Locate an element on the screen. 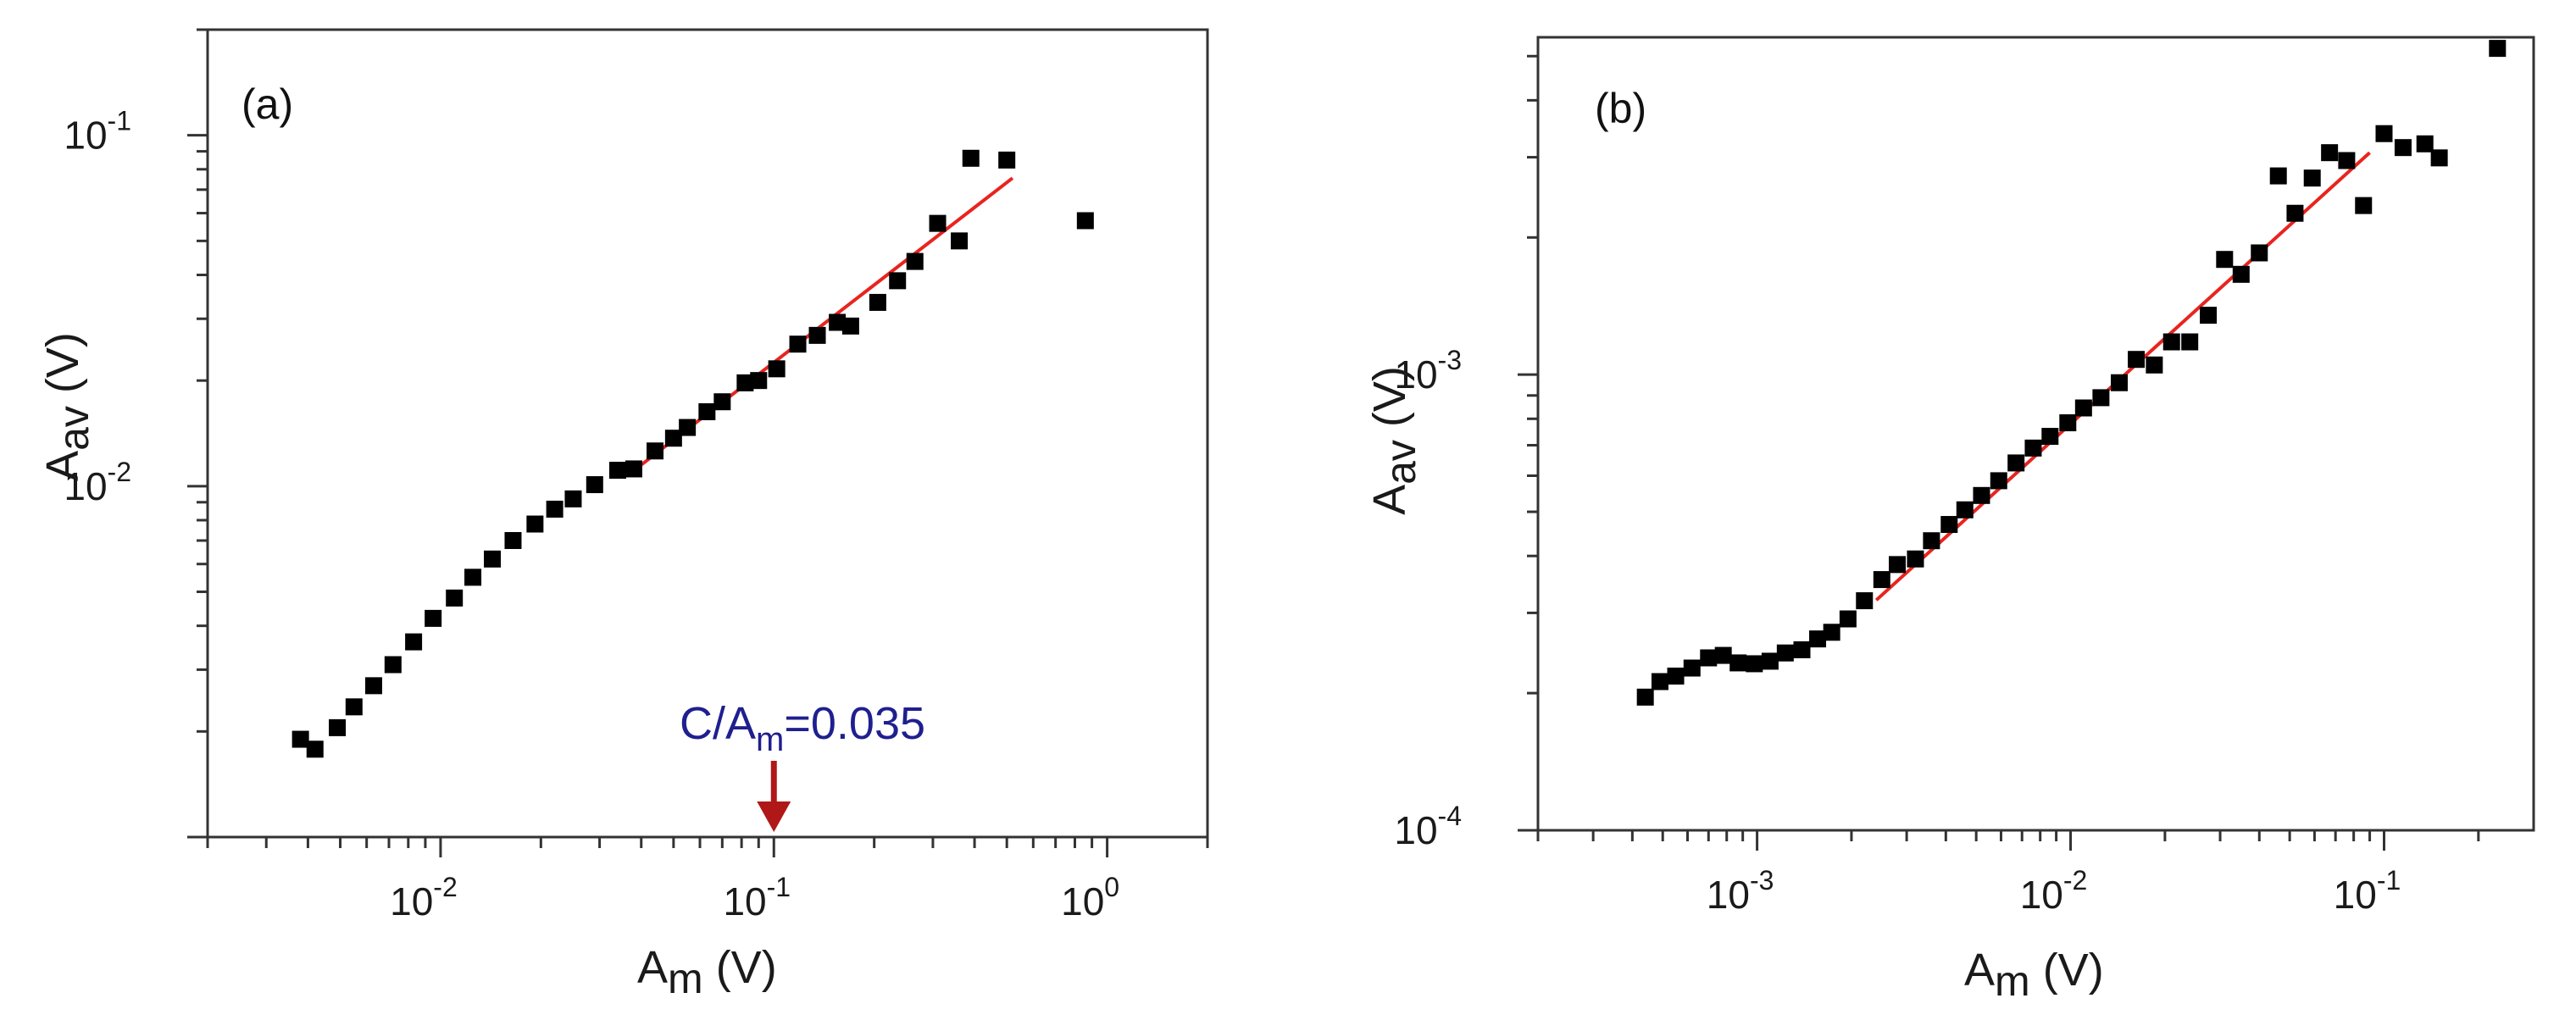 Image resolution: width=2576 pixels, height=1026 pixels. y-axis-title-a: Aav (V) is located at coordinates (67, 406).